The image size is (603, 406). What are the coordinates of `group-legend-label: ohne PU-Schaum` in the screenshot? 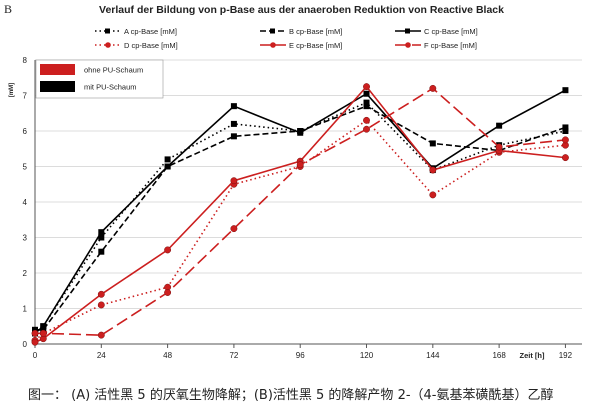 It's located at (113, 70).